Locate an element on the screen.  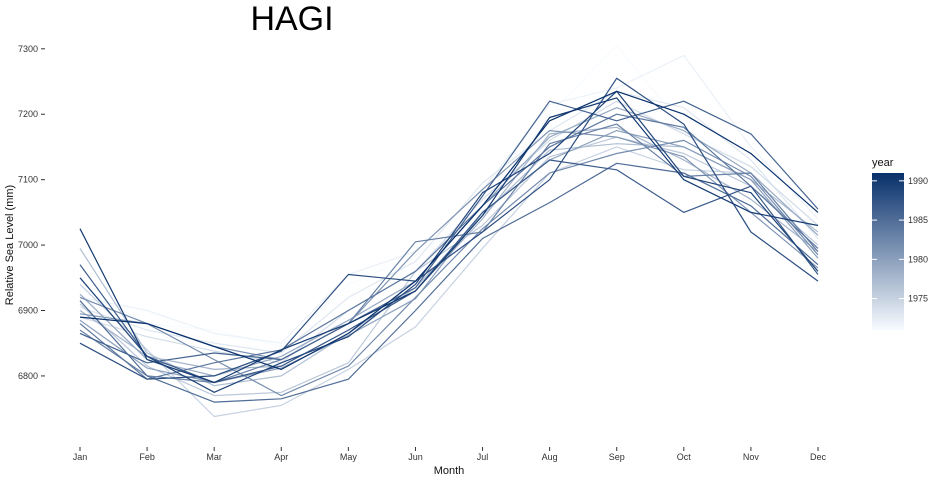
x-tick-label: Jun is located at coordinates (415, 457).